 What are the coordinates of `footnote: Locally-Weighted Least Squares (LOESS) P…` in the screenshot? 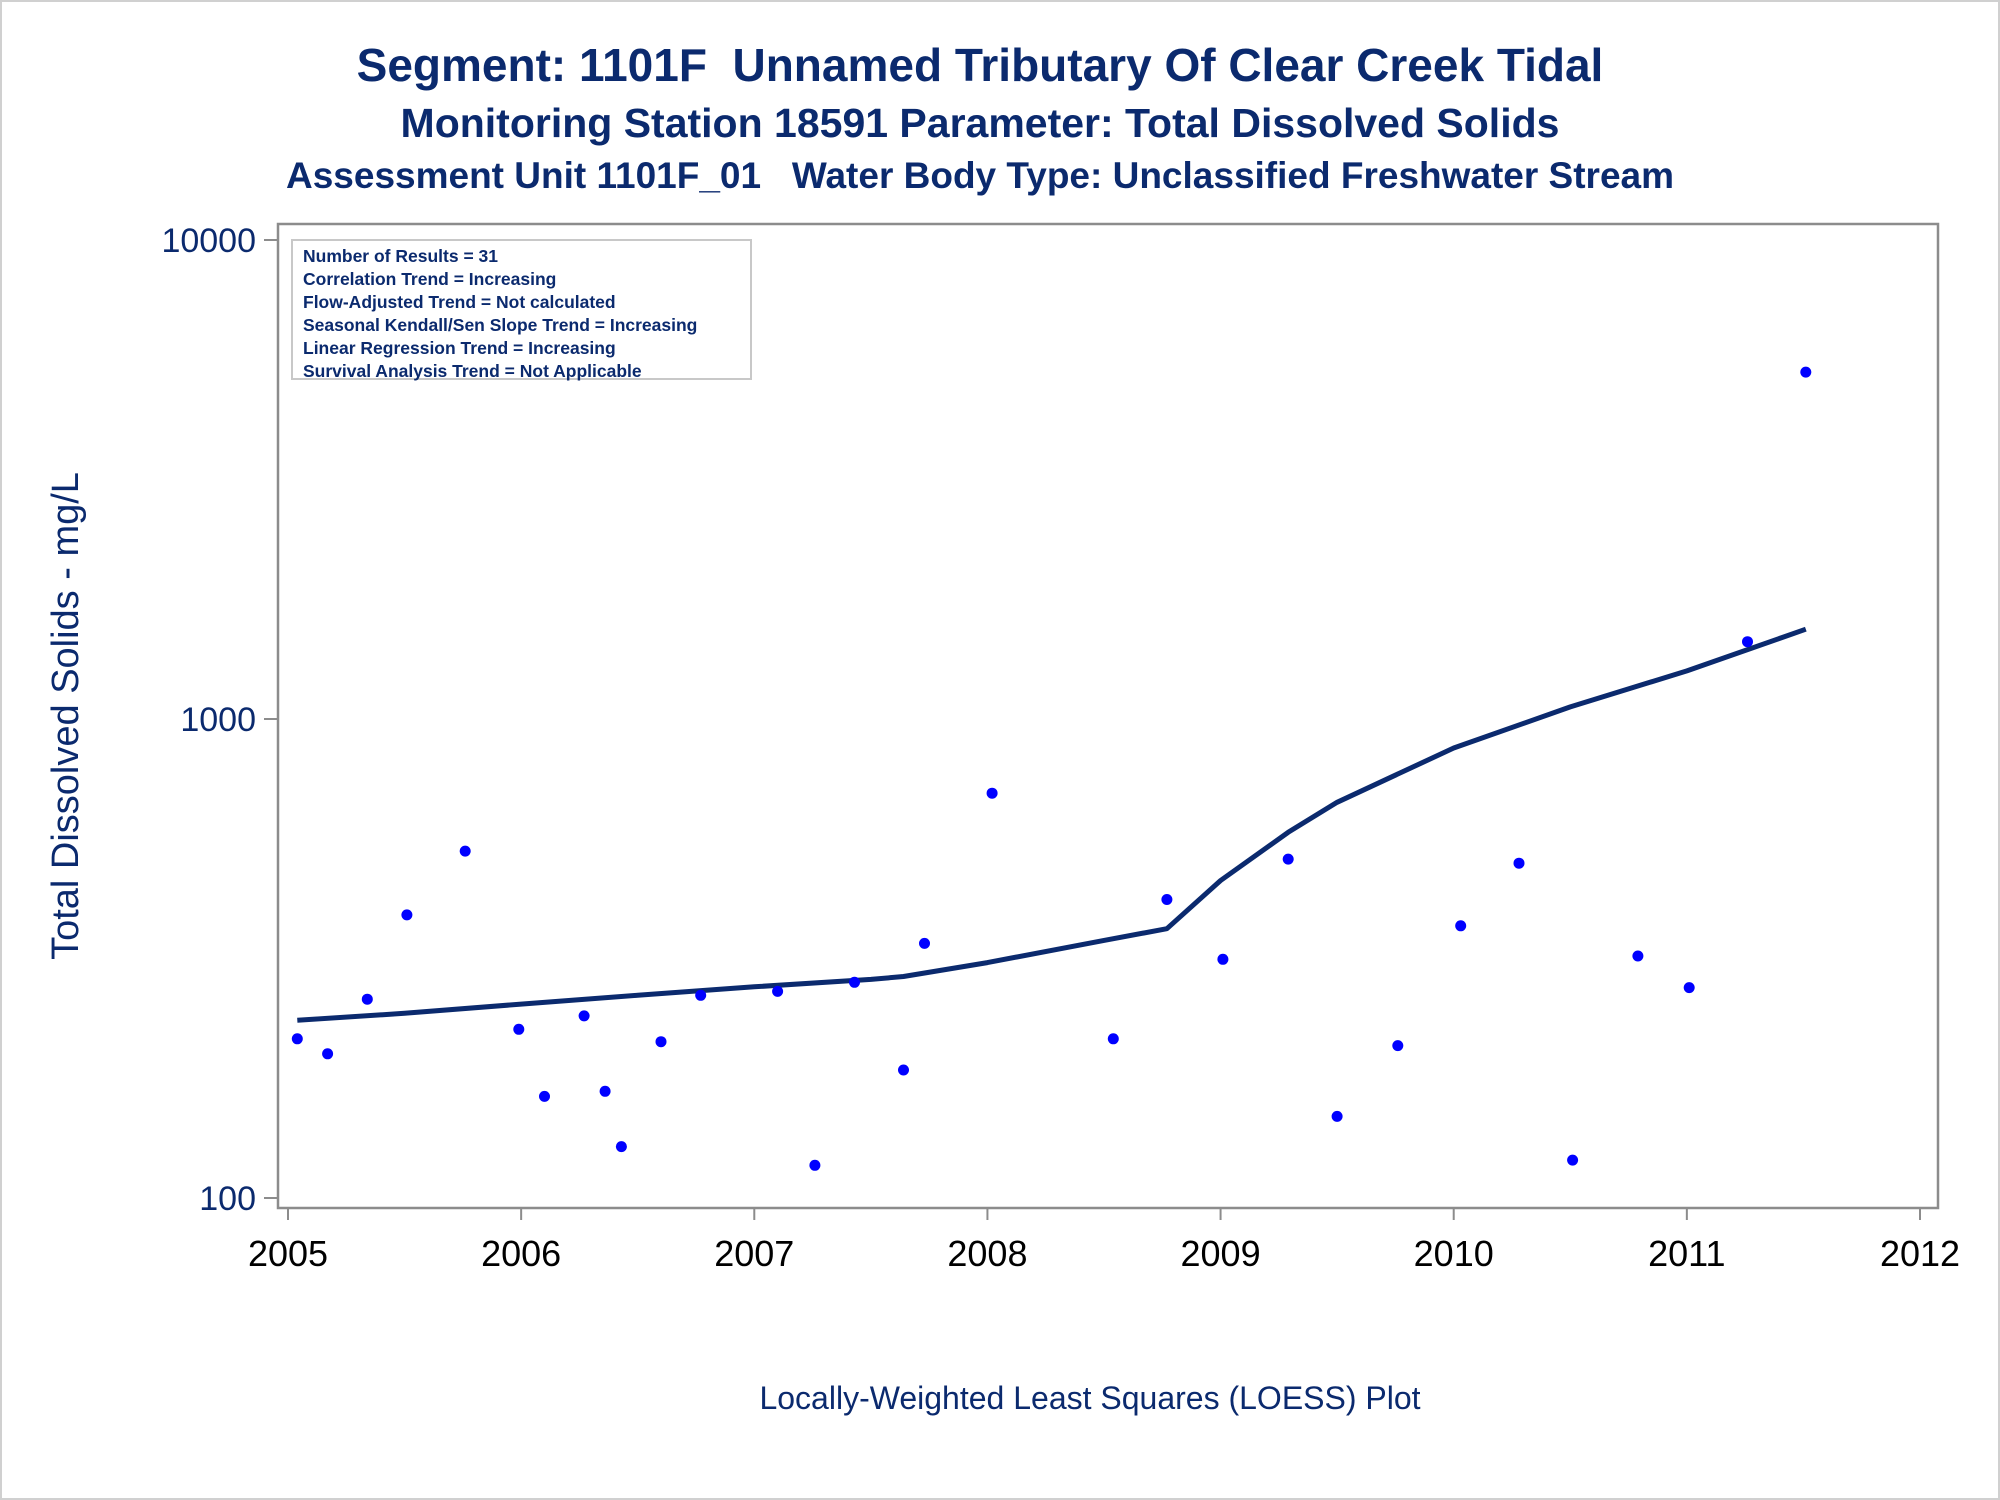 It's located at (1090, 1398).